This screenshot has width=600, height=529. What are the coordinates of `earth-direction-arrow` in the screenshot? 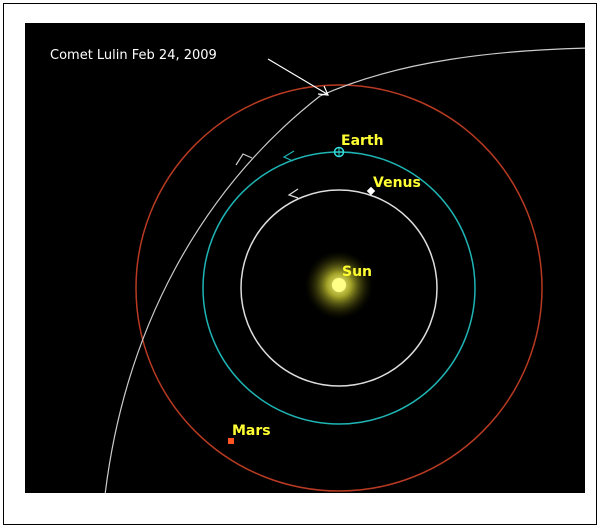 It's located at (288, 156).